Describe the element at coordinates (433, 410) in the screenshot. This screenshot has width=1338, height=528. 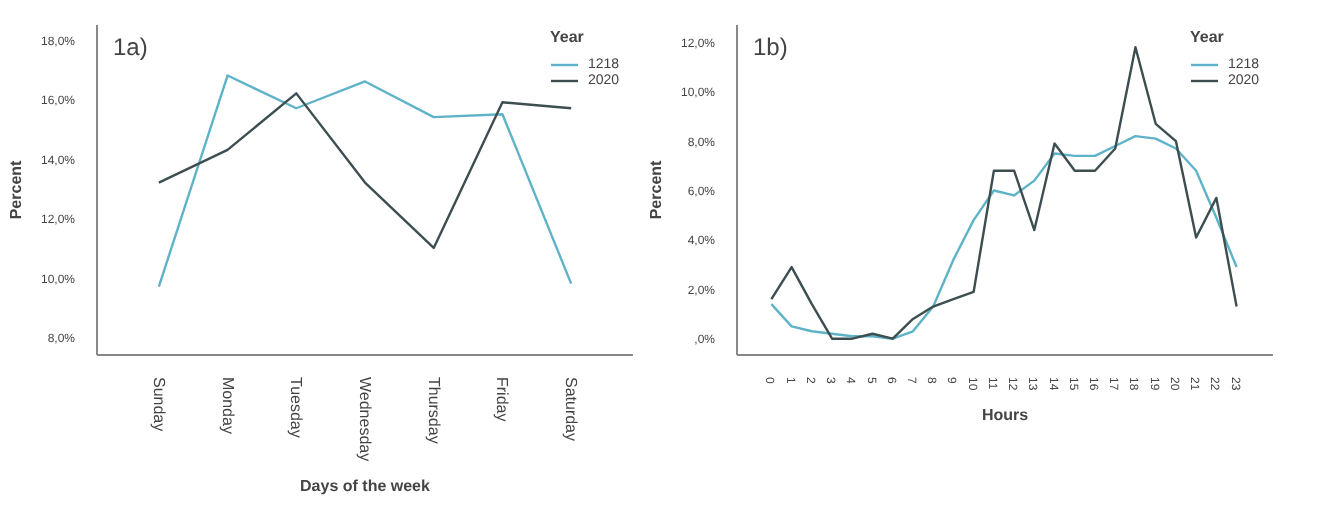
I see `x-tick-label: Thursday` at that location.